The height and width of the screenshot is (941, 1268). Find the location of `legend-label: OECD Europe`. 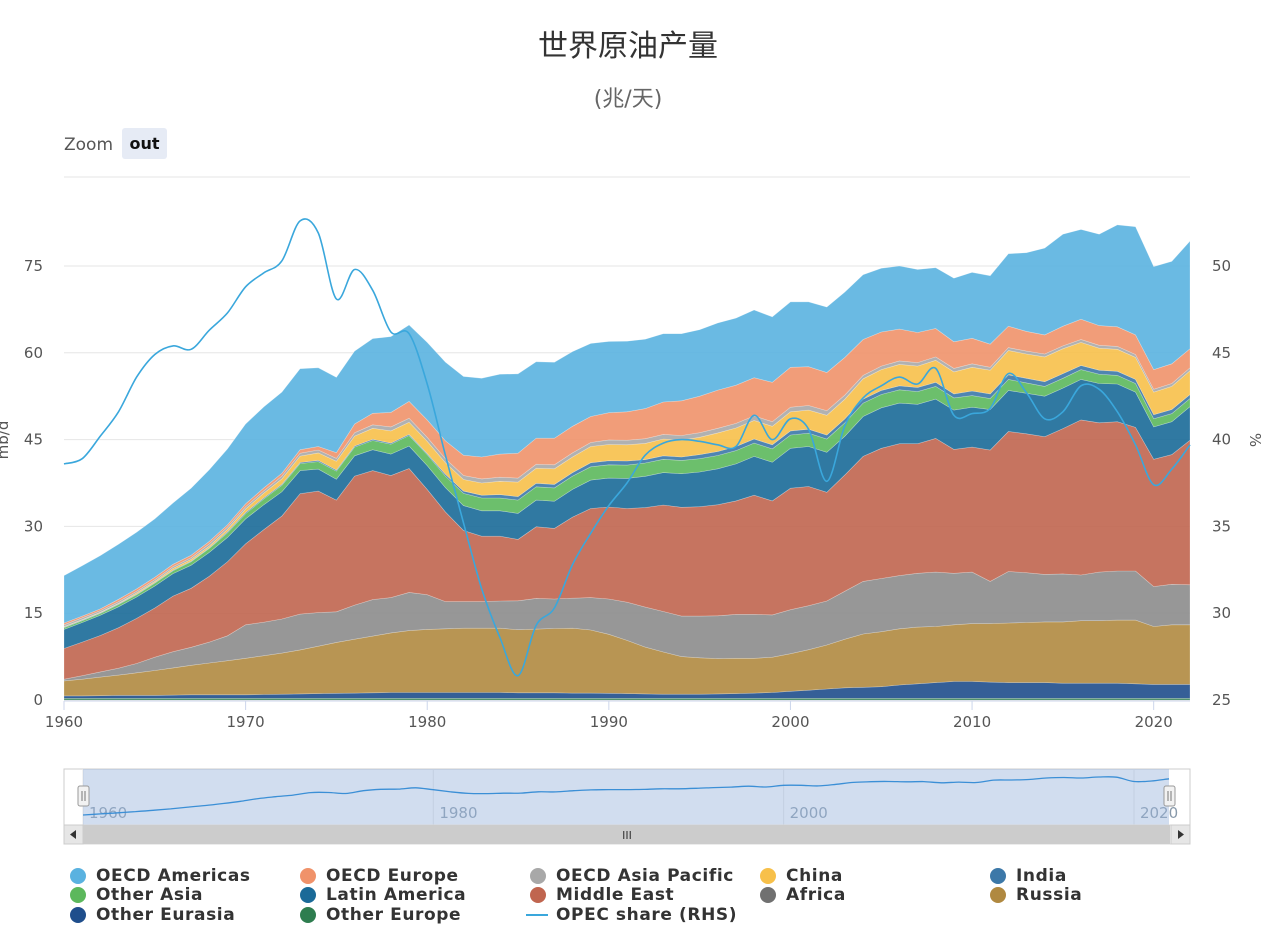

legend-label: OECD Europe is located at coordinates (392, 875).